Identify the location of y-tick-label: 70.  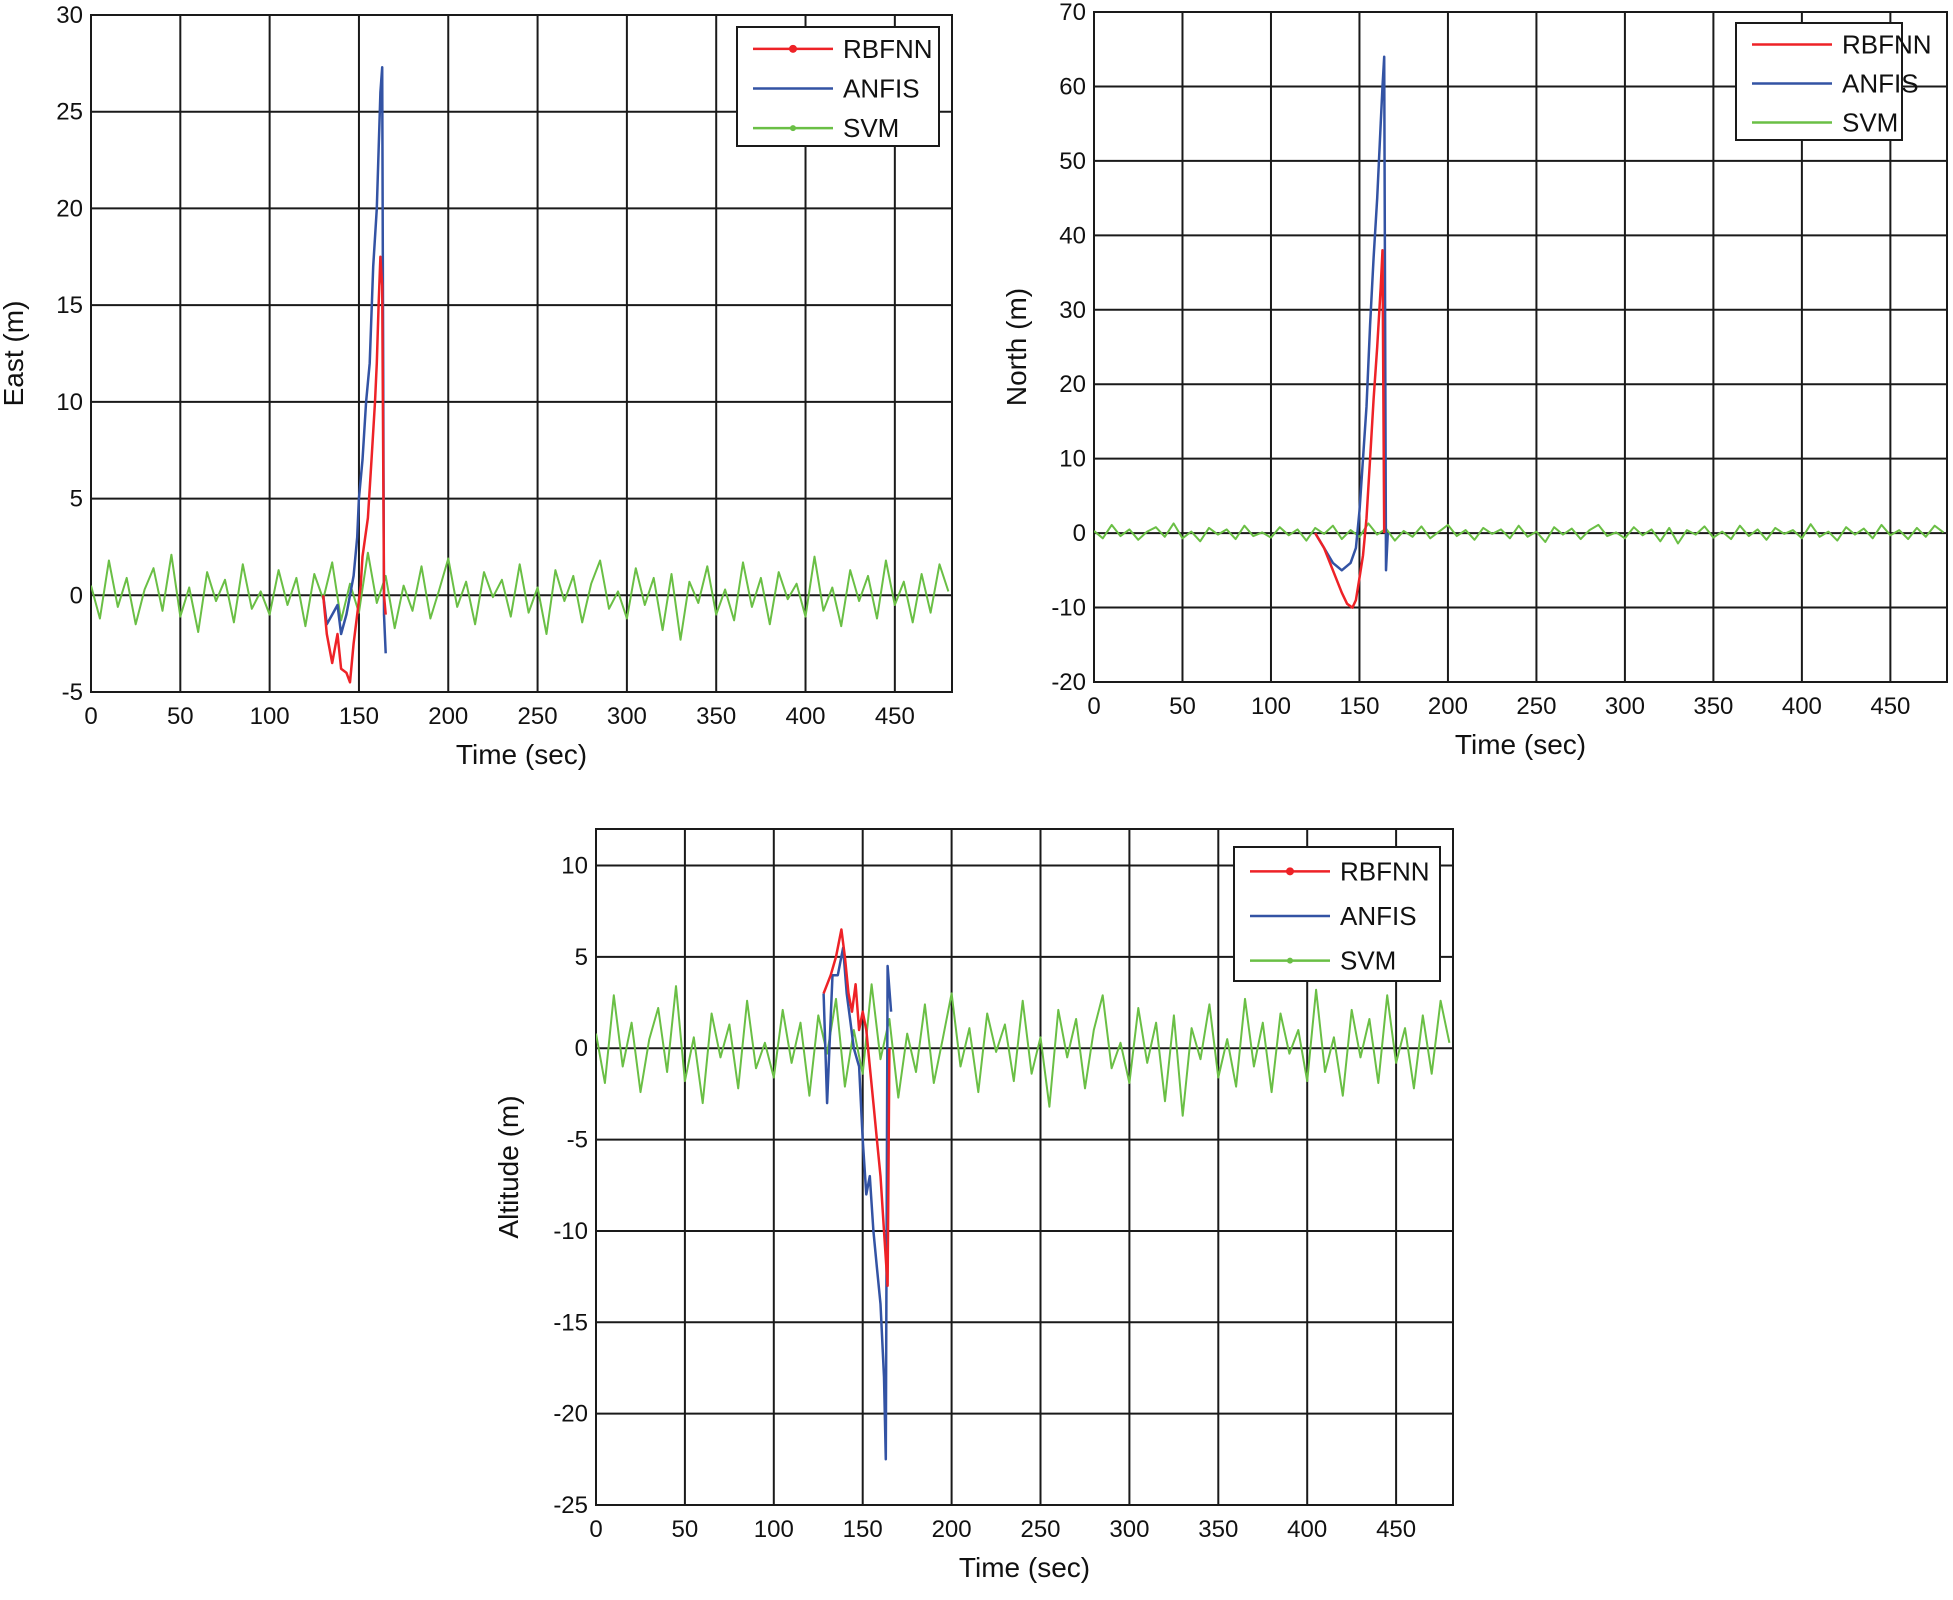
(1072, 13).